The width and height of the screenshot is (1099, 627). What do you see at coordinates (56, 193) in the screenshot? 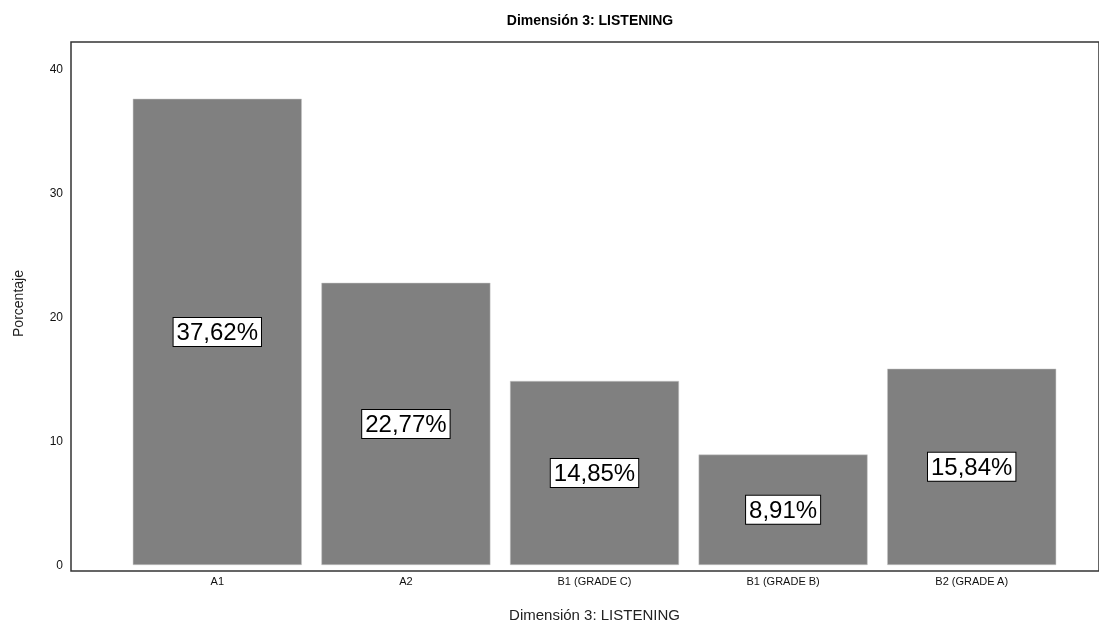
I see `y-tick-label: 30` at bounding box center [56, 193].